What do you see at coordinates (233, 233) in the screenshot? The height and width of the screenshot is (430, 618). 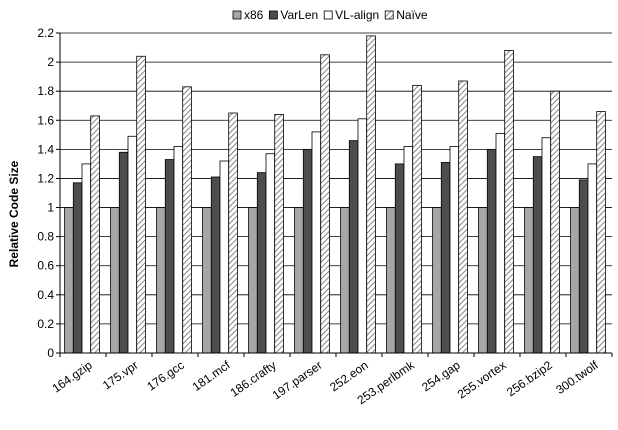 I see `bar-na-ve-181-mcf` at bounding box center [233, 233].